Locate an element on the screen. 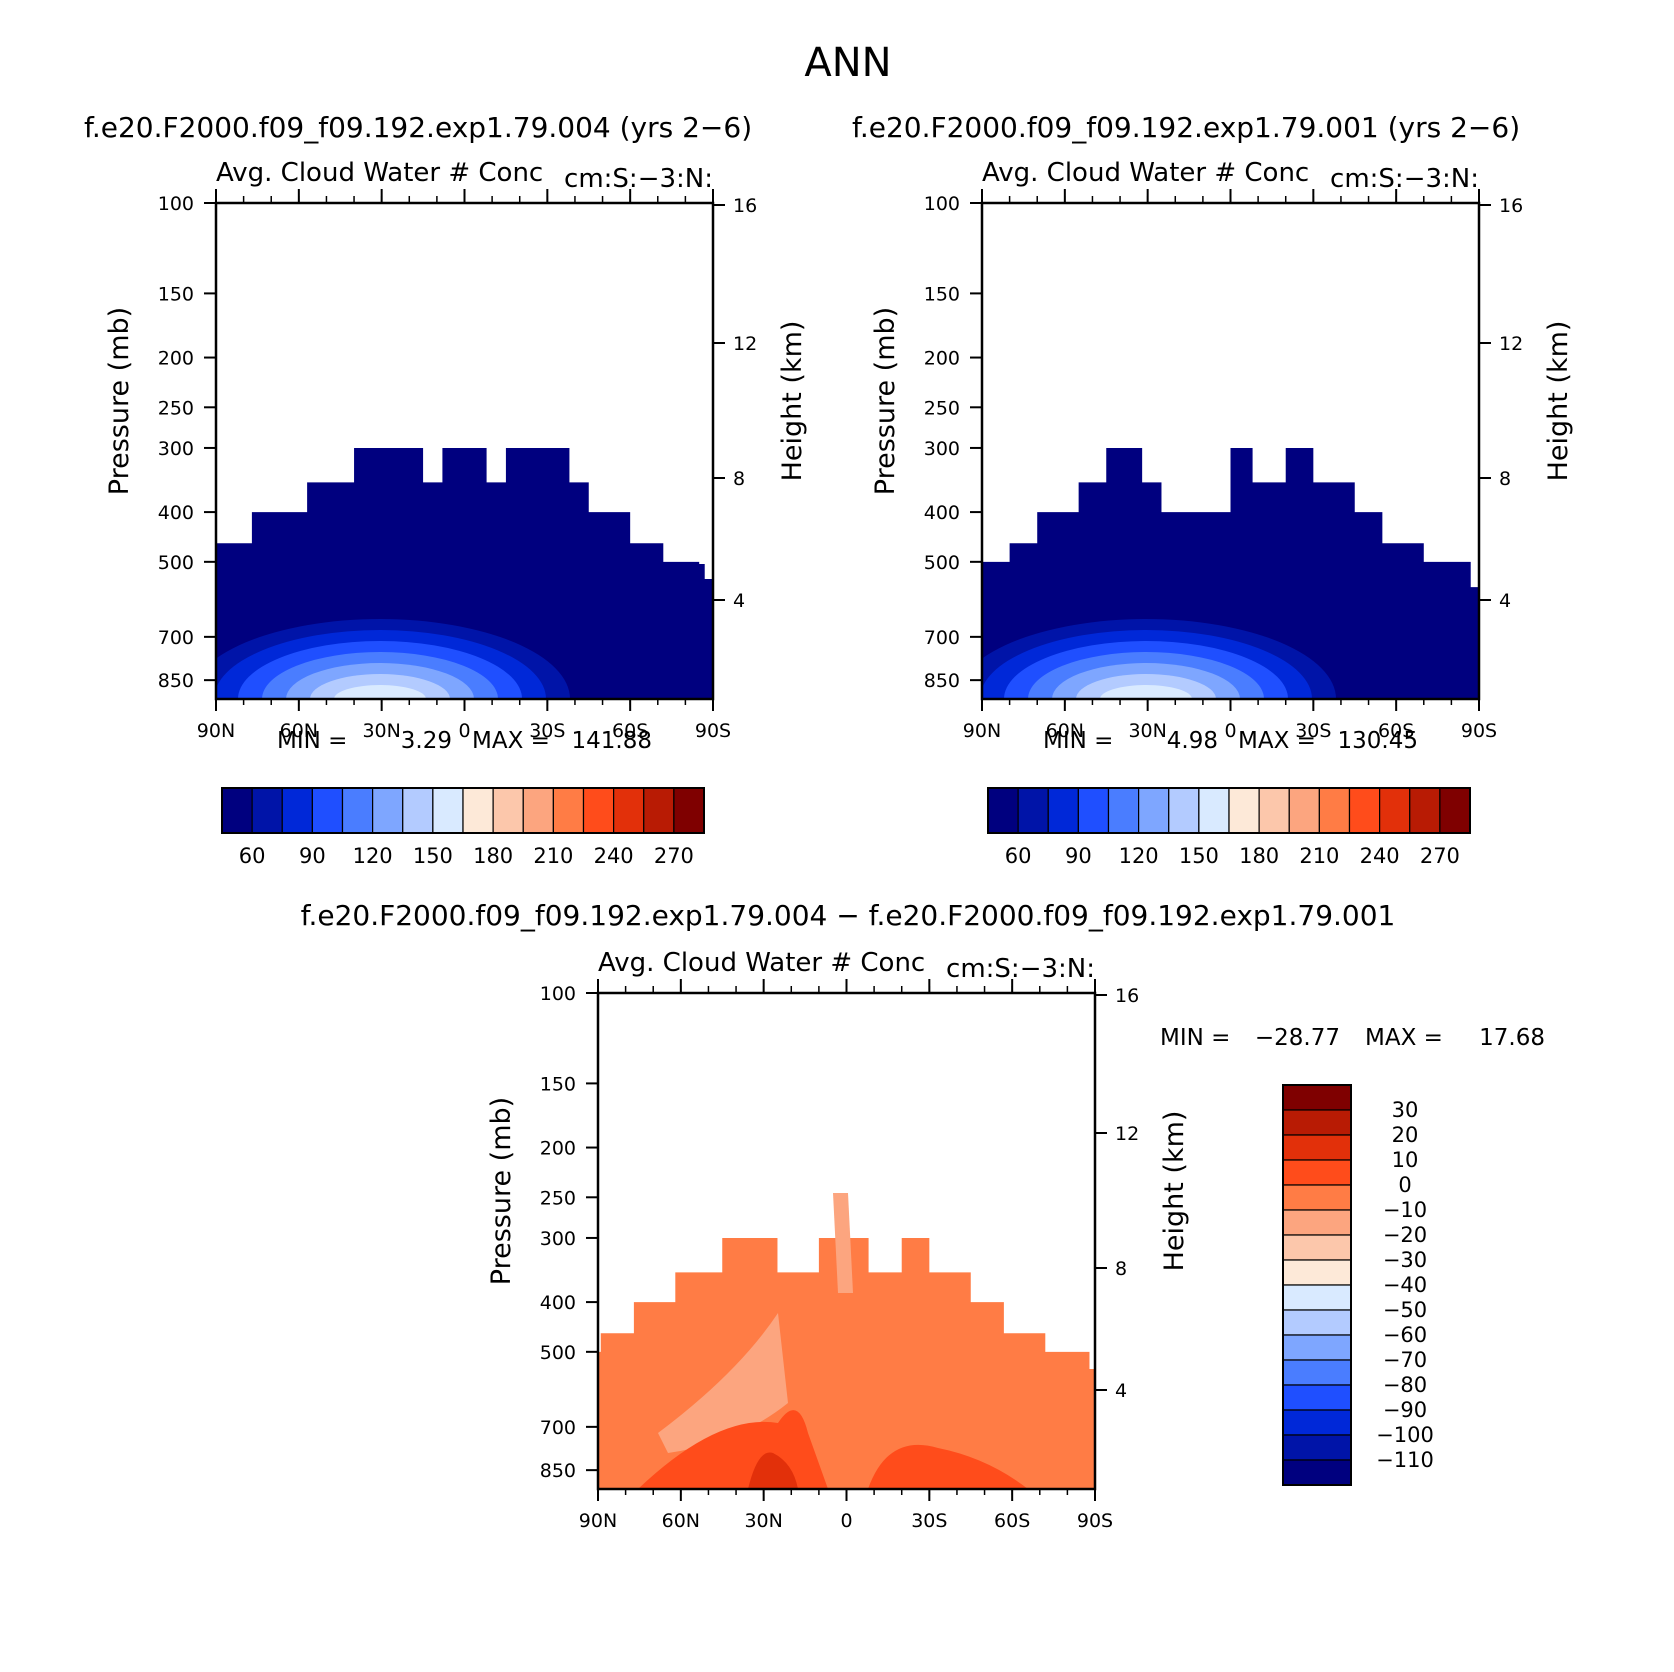 Image resolution: width=1674 pixels, height=1672 pixels. y-tick-label: 200 is located at coordinates (176, 359).